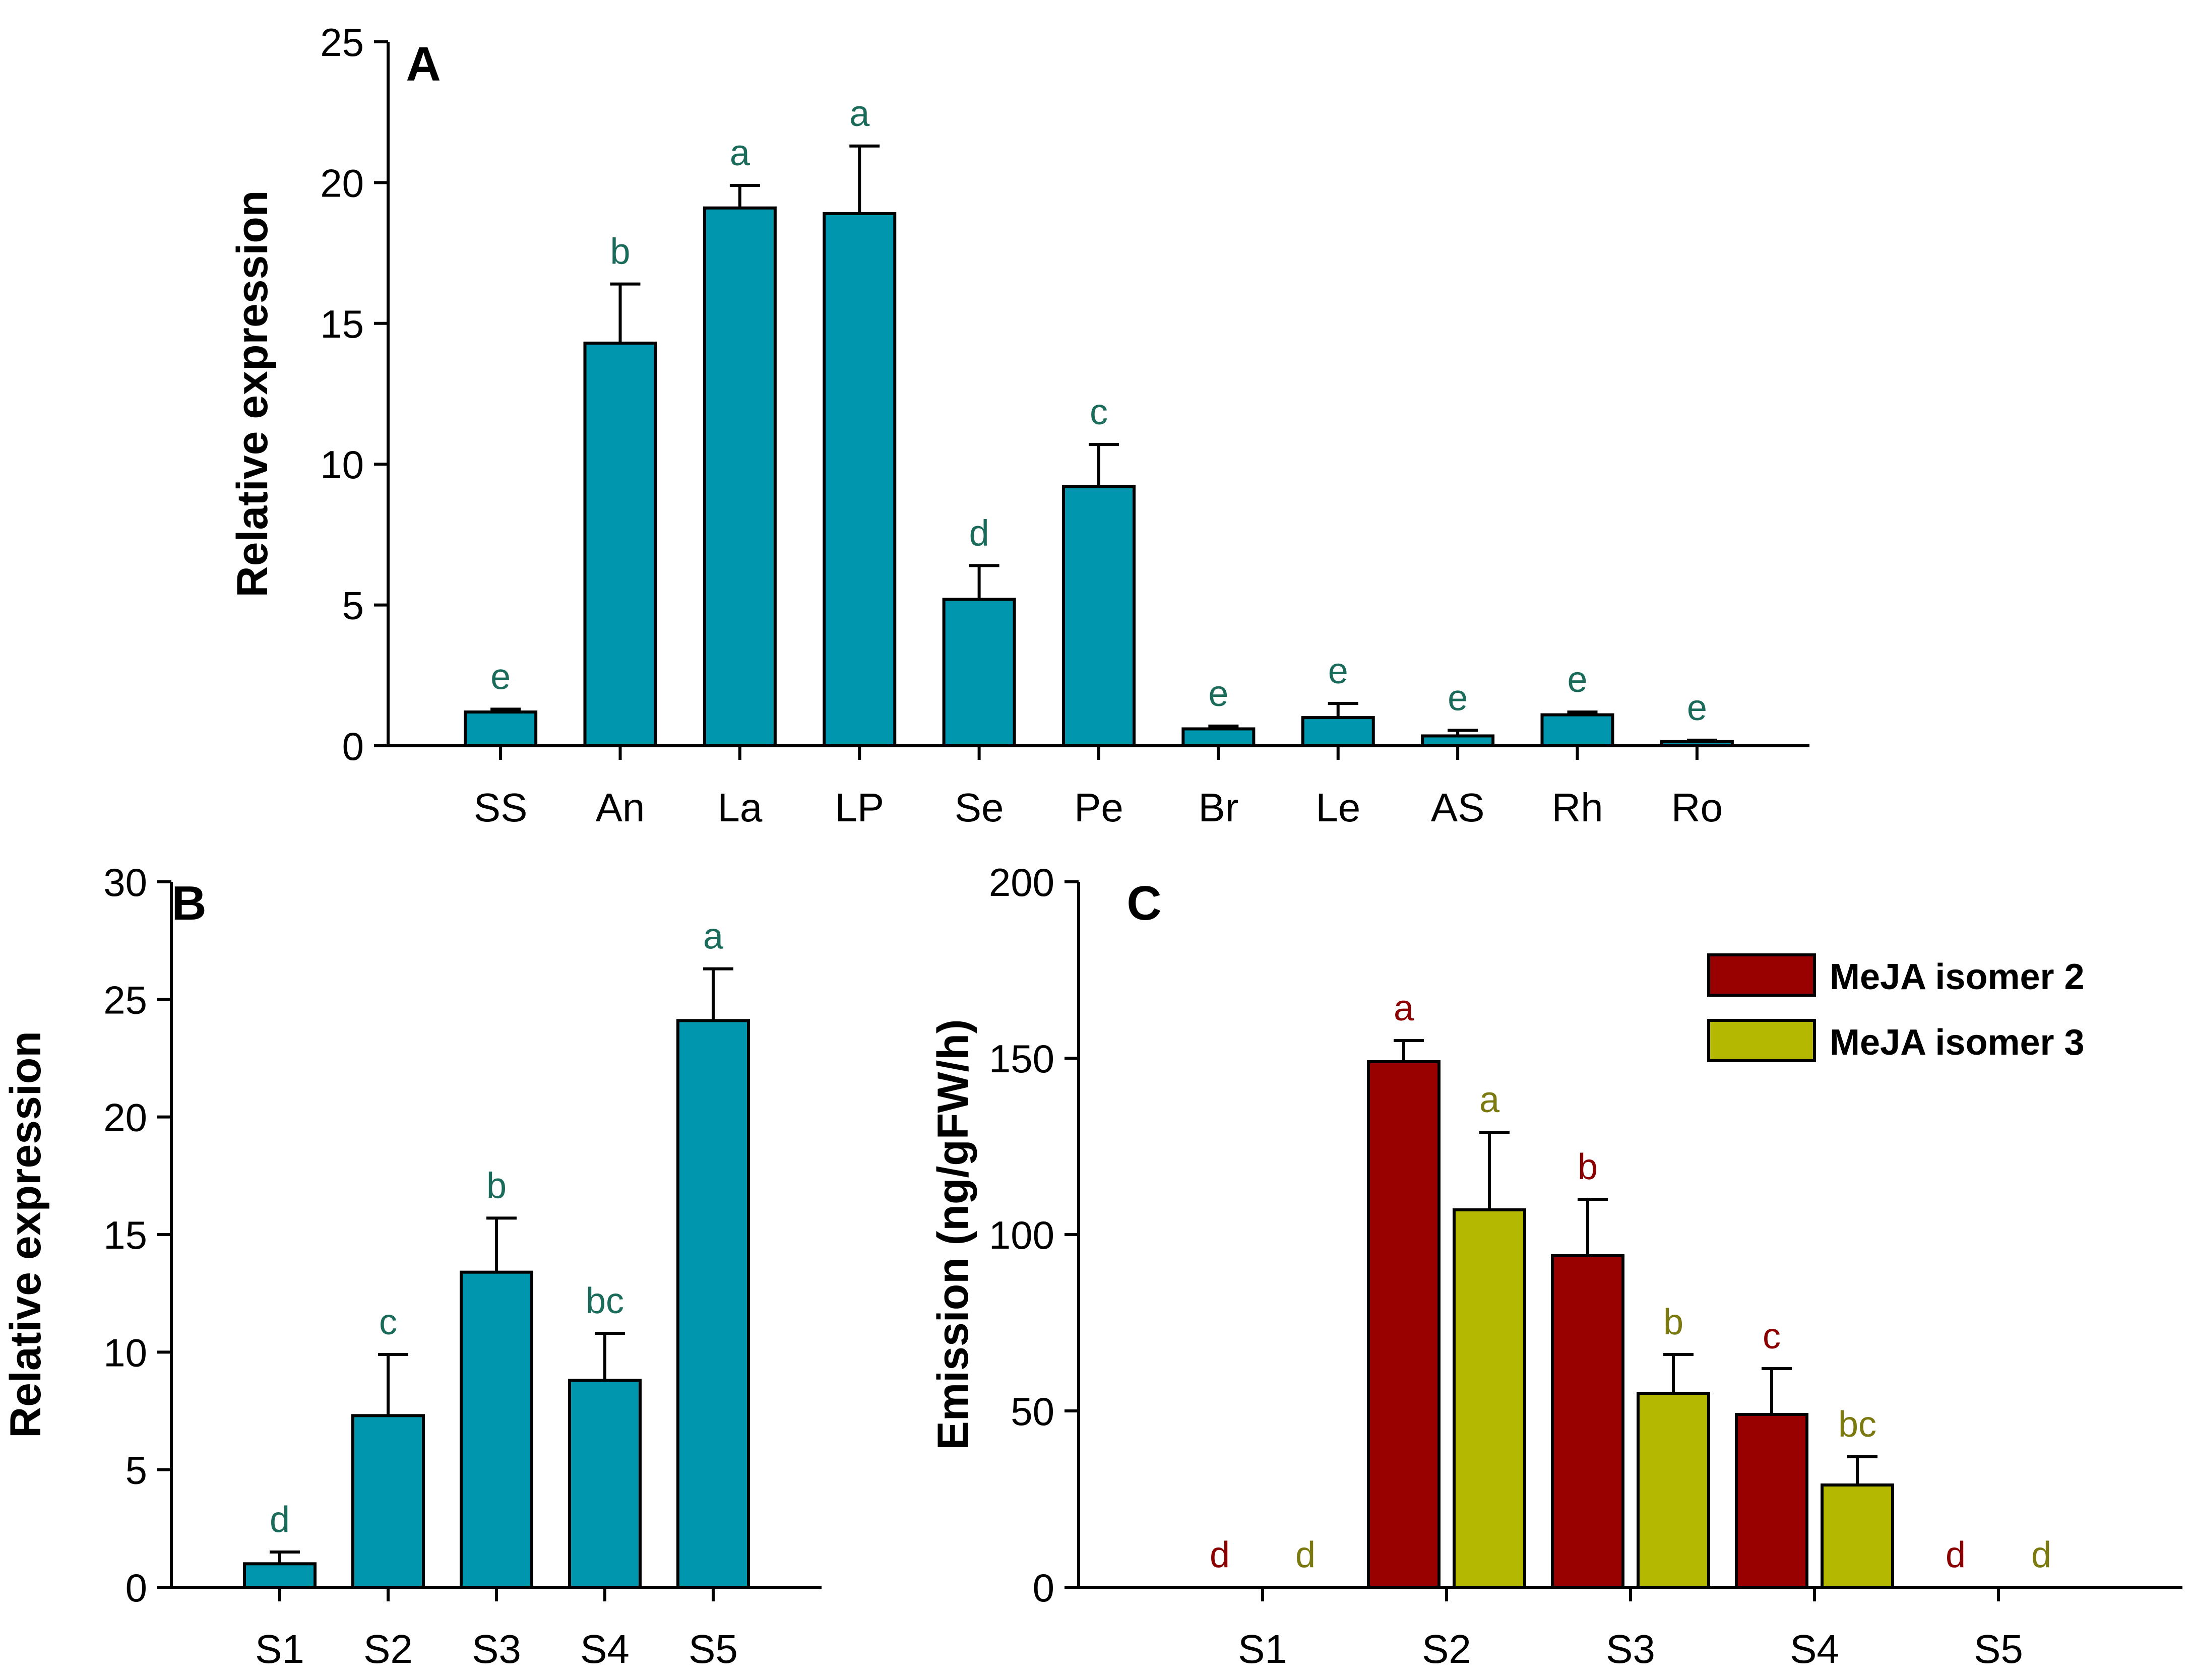 This screenshot has height=1680, width=2191. I want to click on x-tick-label: LP, so click(859, 807).